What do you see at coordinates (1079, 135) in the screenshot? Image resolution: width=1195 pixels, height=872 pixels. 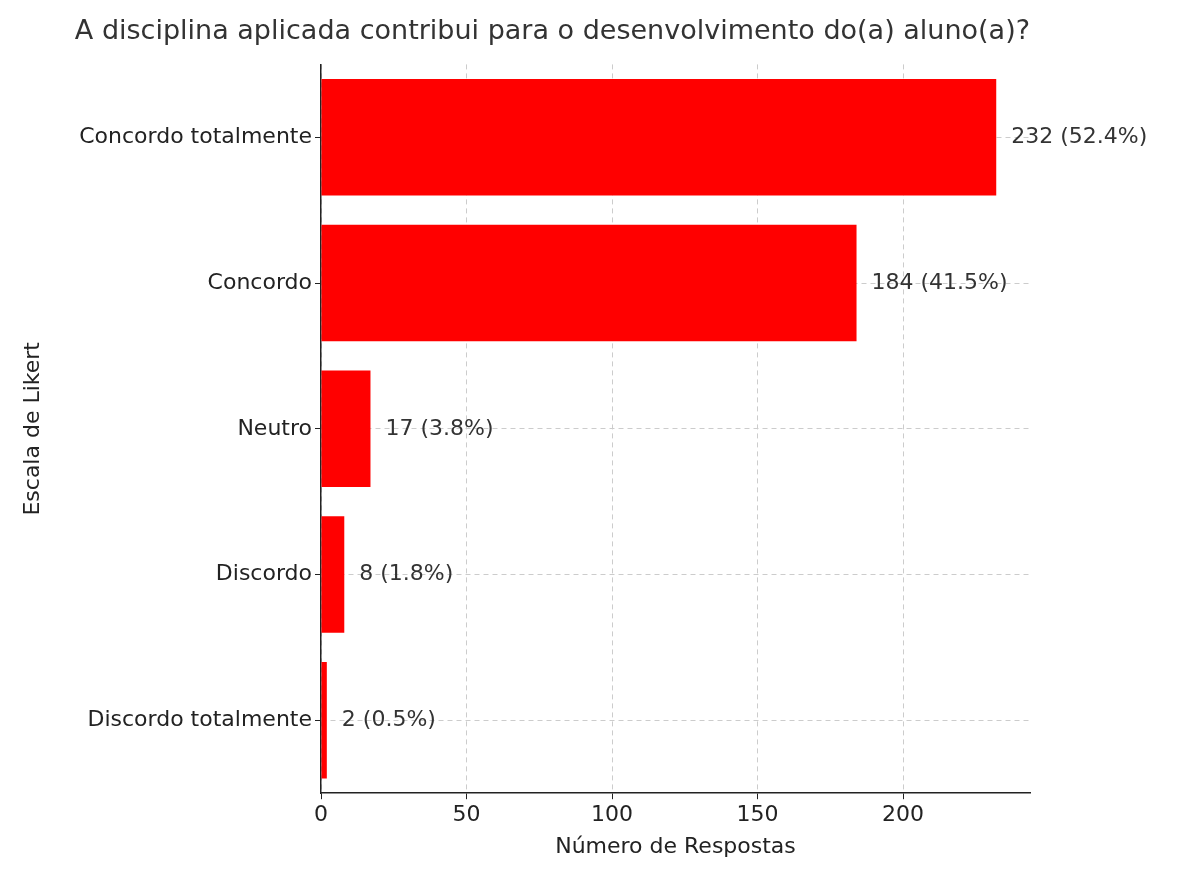 I see `data-label: 232 (52.4%)` at bounding box center [1079, 135].